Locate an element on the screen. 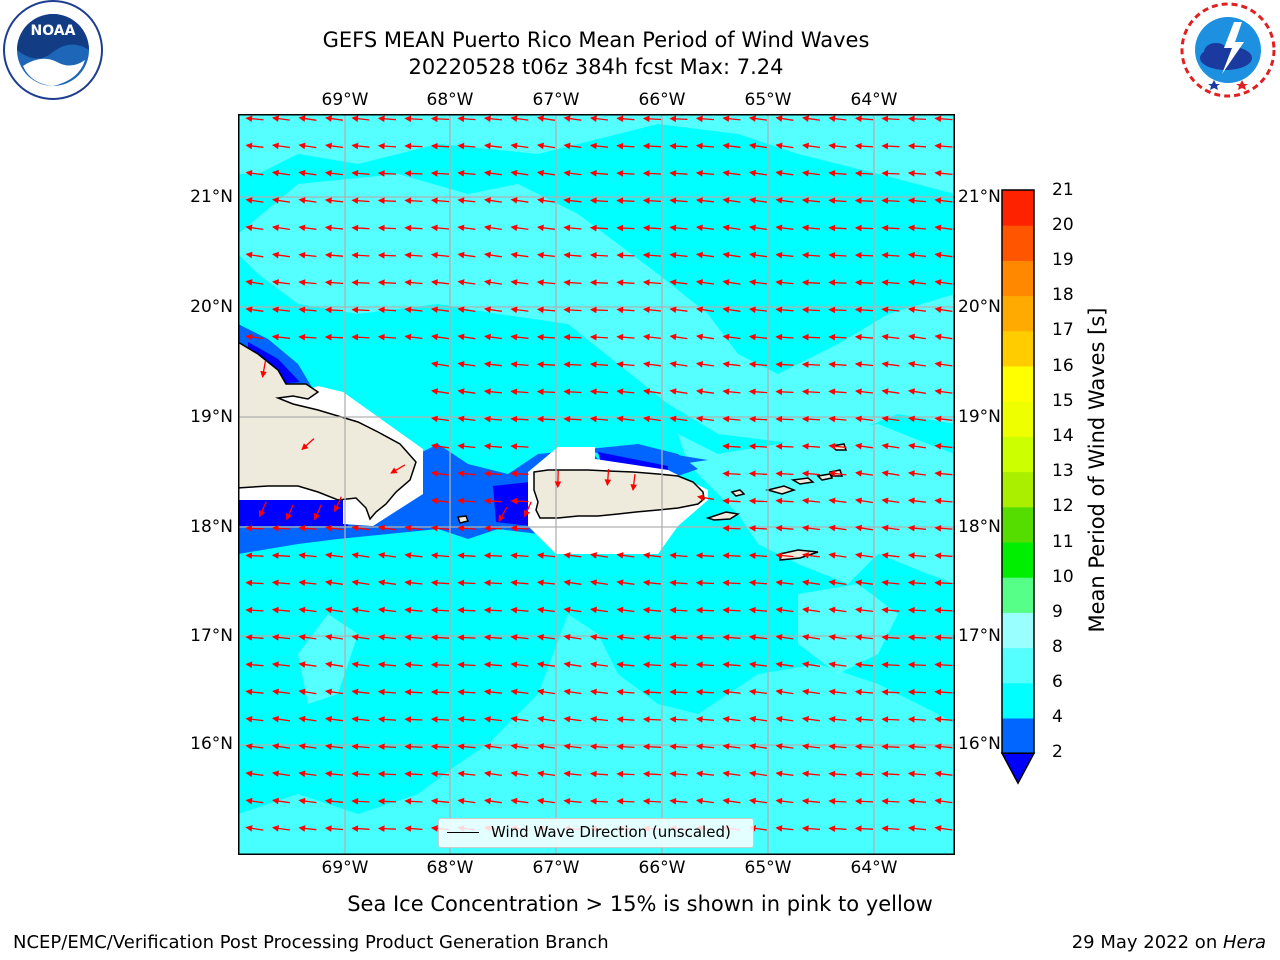  colorbar-tick-label: 10 is located at coordinates (1063, 577).